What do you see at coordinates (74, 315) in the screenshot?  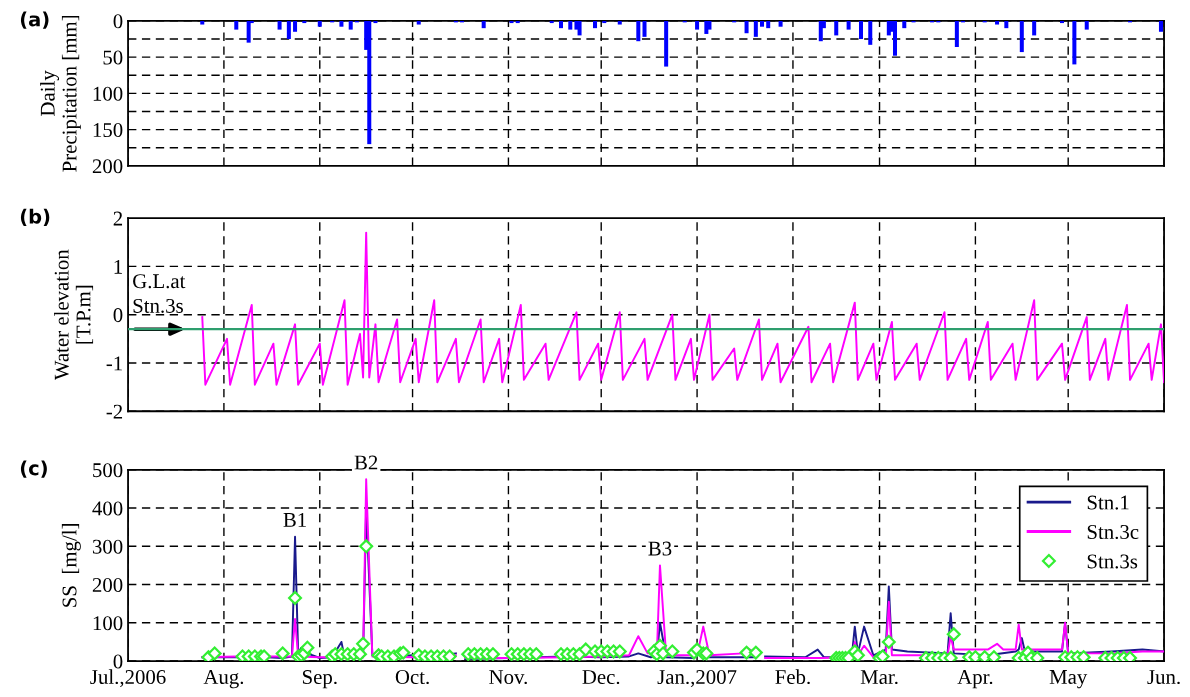 I see `y-axis-title: Water elevation [T.P.m]` at bounding box center [74, 315].